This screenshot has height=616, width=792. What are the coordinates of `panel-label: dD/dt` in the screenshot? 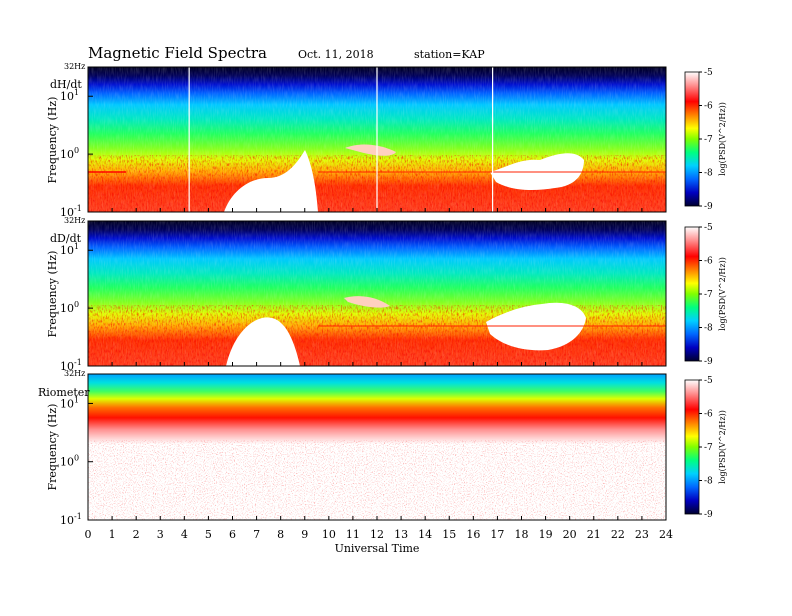 It's located at (66, 238).